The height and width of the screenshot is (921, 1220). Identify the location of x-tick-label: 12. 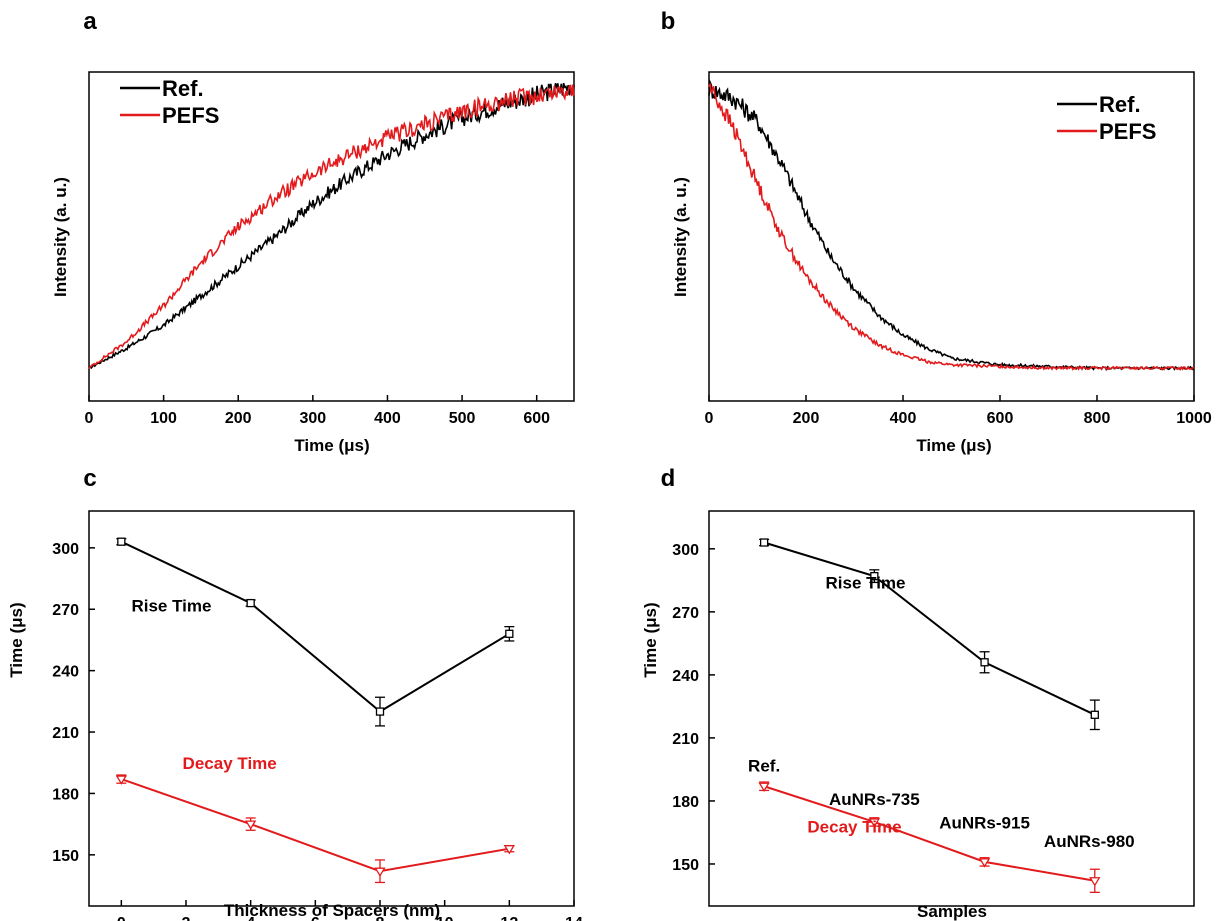
(509, 918).